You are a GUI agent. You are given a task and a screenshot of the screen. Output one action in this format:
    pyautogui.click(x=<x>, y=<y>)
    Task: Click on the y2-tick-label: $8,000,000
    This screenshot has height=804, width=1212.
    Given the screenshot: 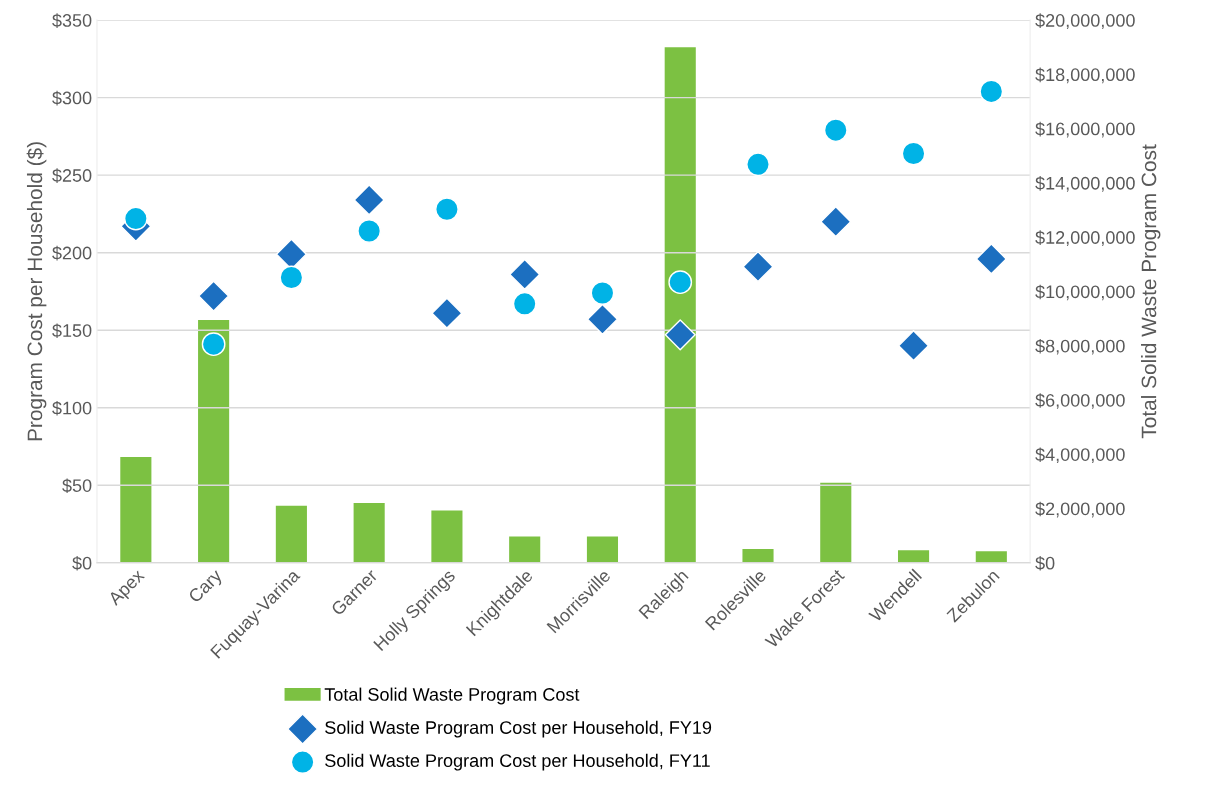 What is the action you would take?
    pyautogui.click(x=1080, y=346)
    